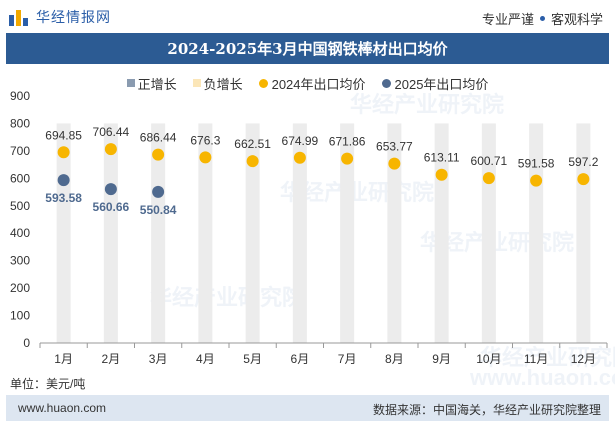  I want to click on x-tick-label-1: 1月, so click(63, 359).